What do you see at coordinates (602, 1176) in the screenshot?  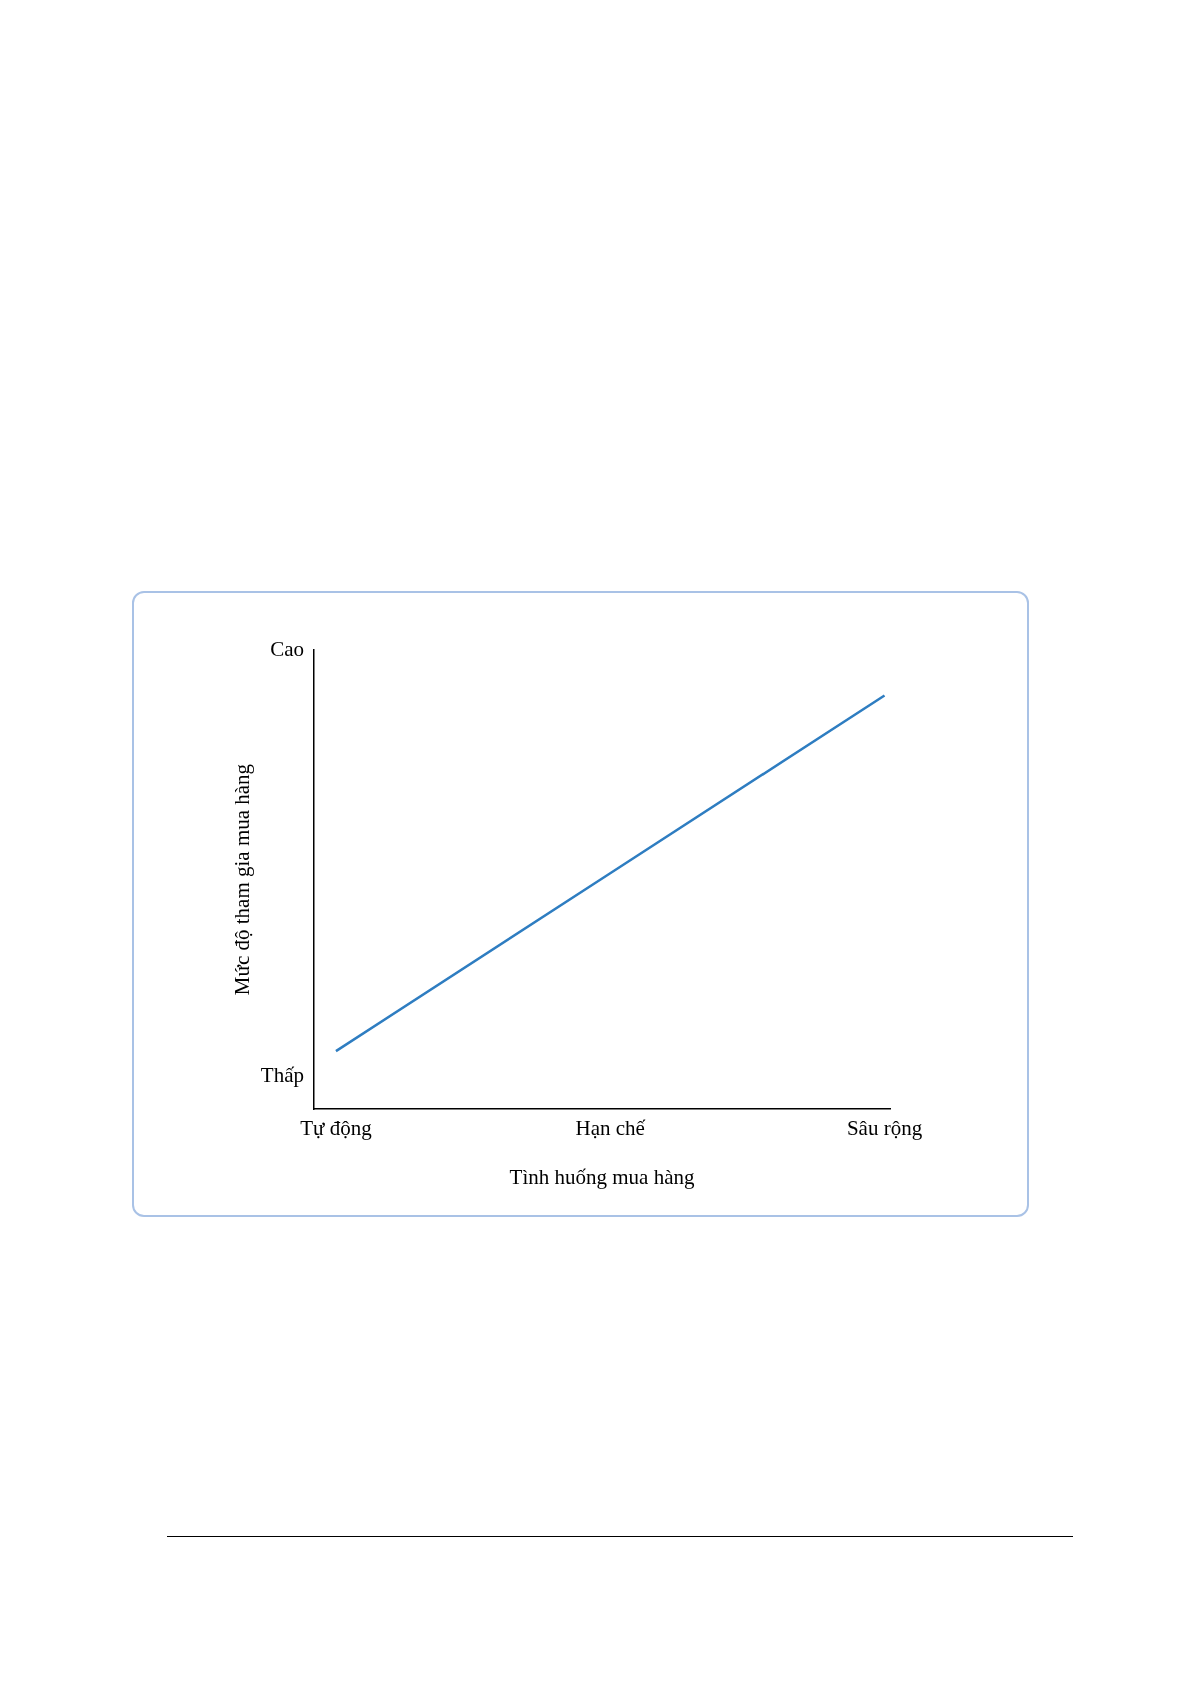 I see `x-axis-title: Tình huống mua hàng` at bounding box center [602, 1176].